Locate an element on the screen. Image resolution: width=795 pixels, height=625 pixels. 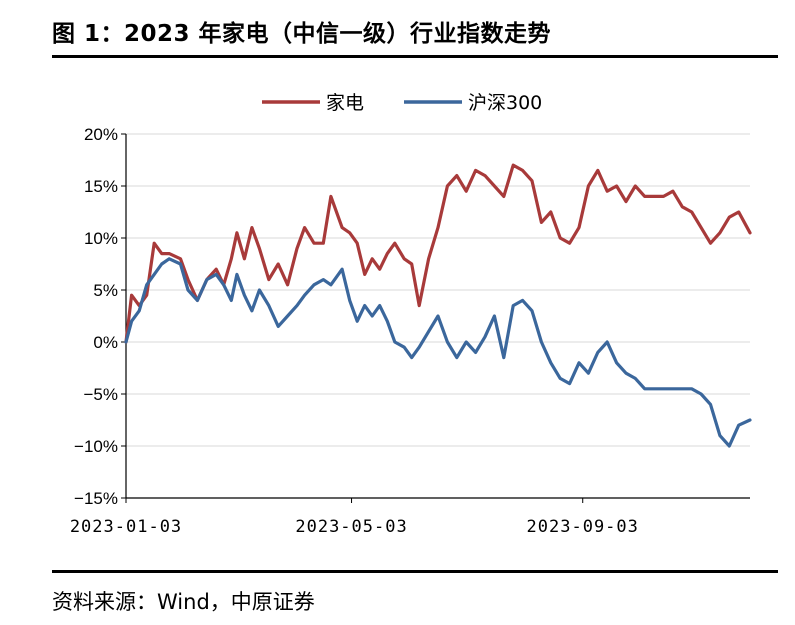
legend-label: 沪深300 is located at coordinates (505, 103).